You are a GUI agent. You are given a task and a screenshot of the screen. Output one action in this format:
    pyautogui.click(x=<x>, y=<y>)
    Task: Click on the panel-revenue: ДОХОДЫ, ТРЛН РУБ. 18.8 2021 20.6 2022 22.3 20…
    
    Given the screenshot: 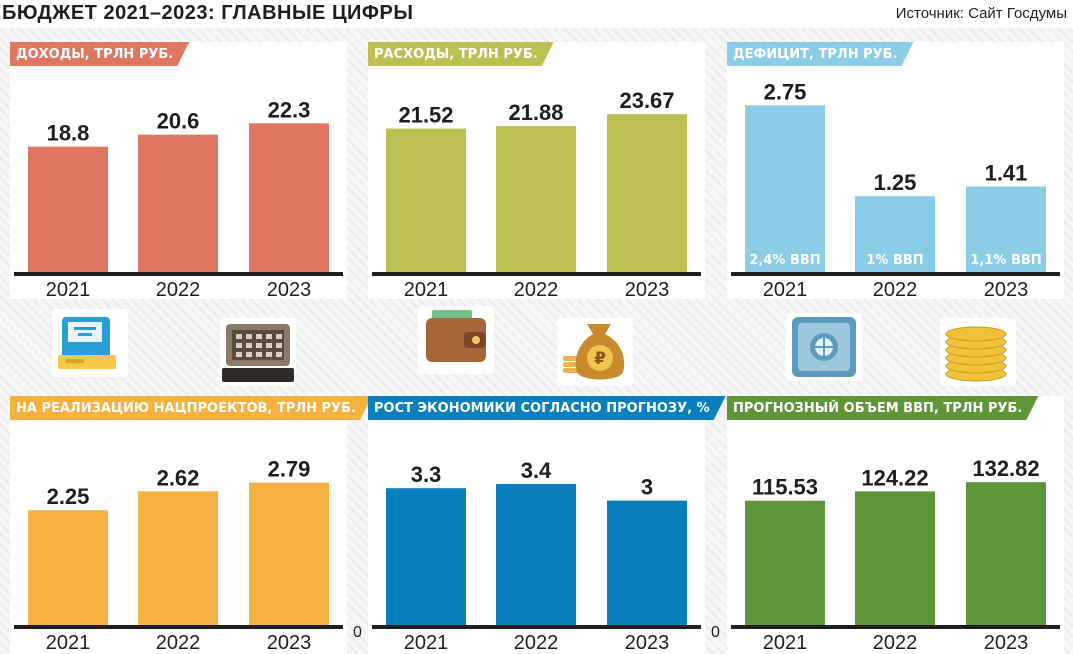 What is the action you would take?
    pyautogui.click(x=178, y=170)
    